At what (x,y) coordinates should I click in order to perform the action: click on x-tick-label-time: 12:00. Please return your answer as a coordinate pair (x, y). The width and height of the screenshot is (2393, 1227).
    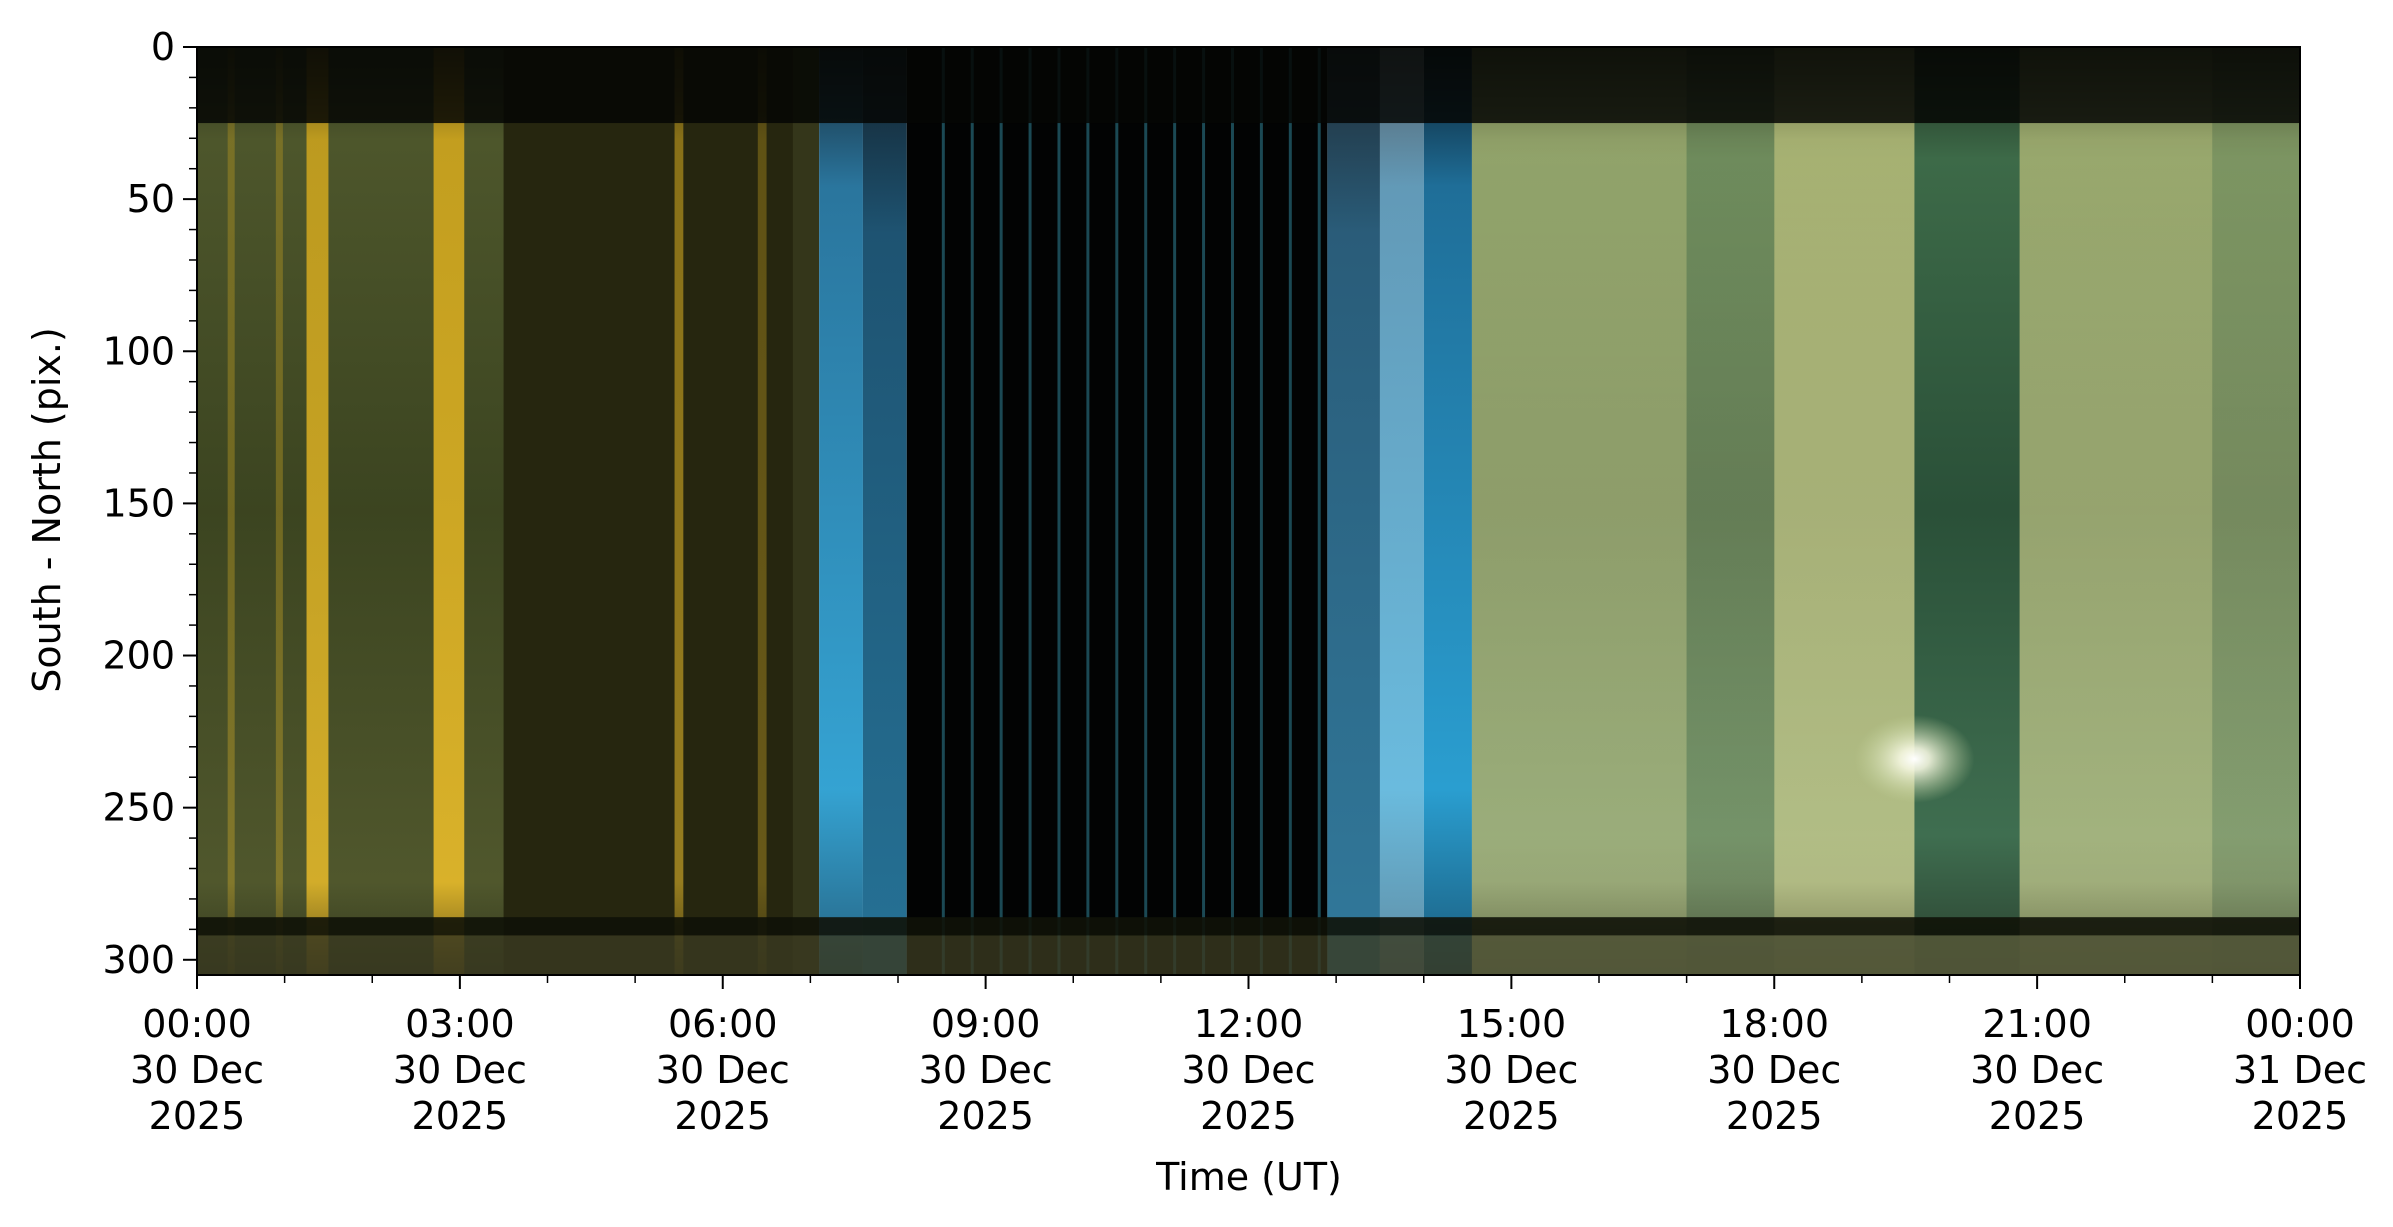
    Looking at the image, I should click on (1249, 1024).